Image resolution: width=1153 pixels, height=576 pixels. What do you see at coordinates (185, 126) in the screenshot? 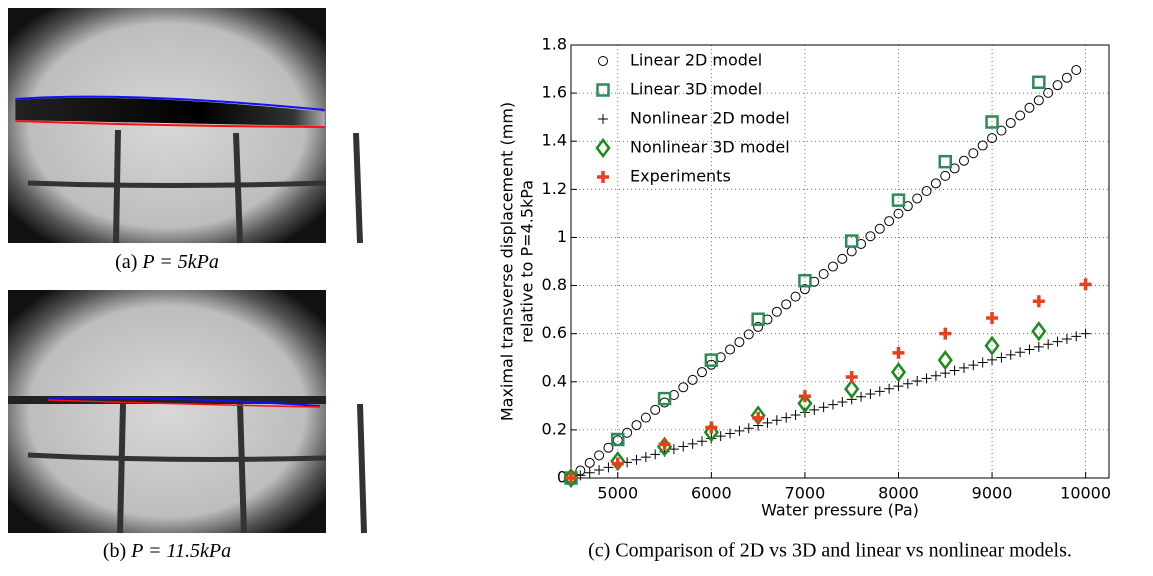
I see `photo-a` at bounding box center [185, 126].